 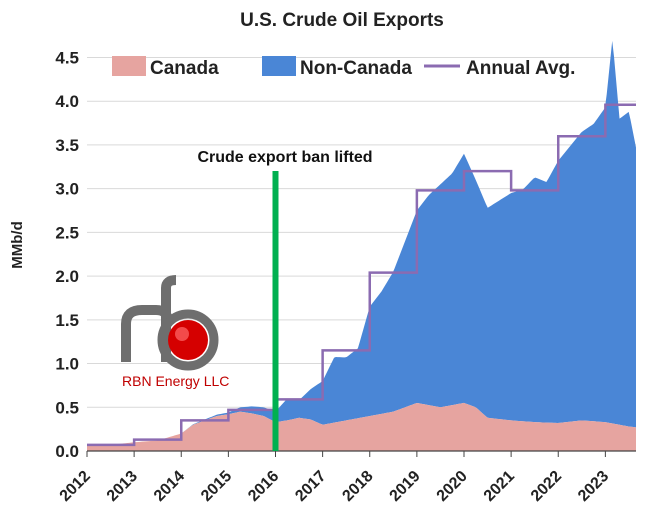 What do you see at coordinates (17, 244) in the screenshot?
I see `y-axis-label: MMb/d` at bounding box center [17, 244].